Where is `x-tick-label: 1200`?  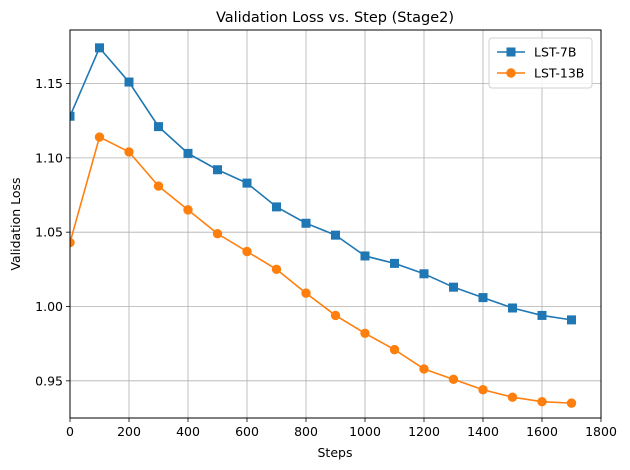 x-tick-label: 1200 is located at coordinates (424, 431).